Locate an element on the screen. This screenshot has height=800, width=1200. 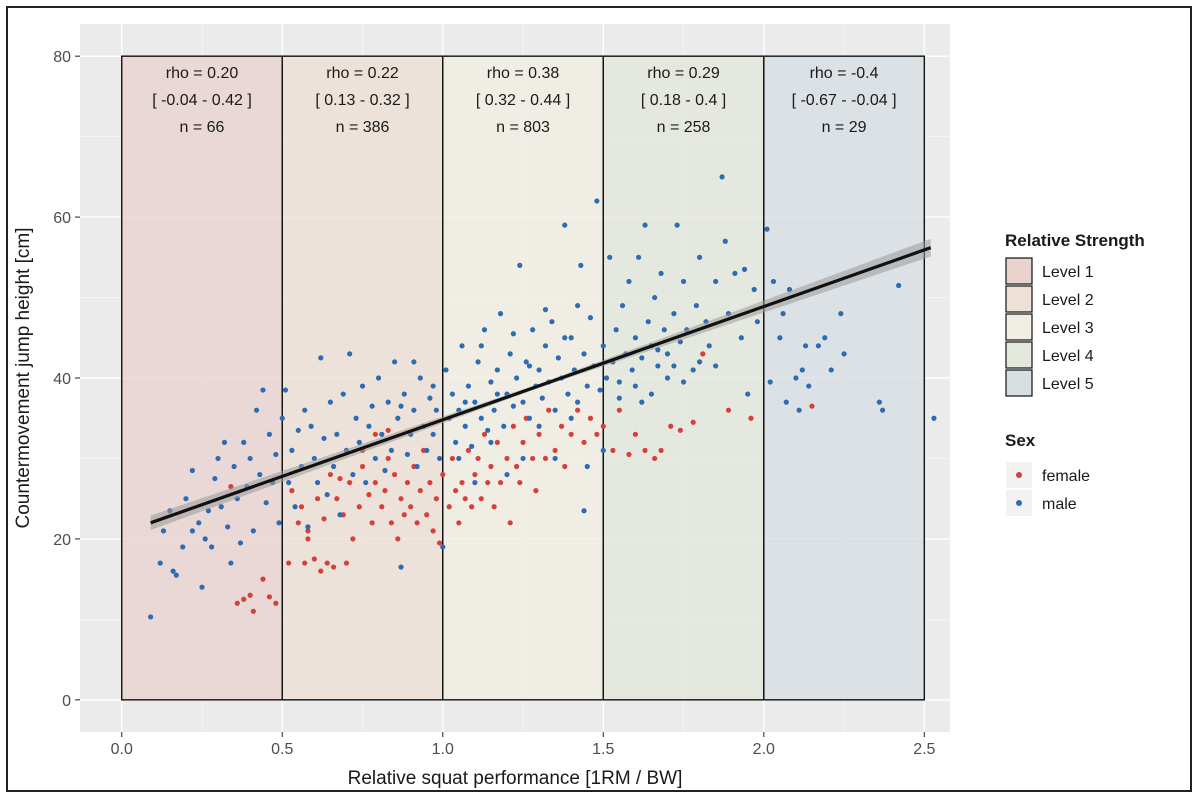
y-tick-label: 20 is located at coordinates (62, 540).